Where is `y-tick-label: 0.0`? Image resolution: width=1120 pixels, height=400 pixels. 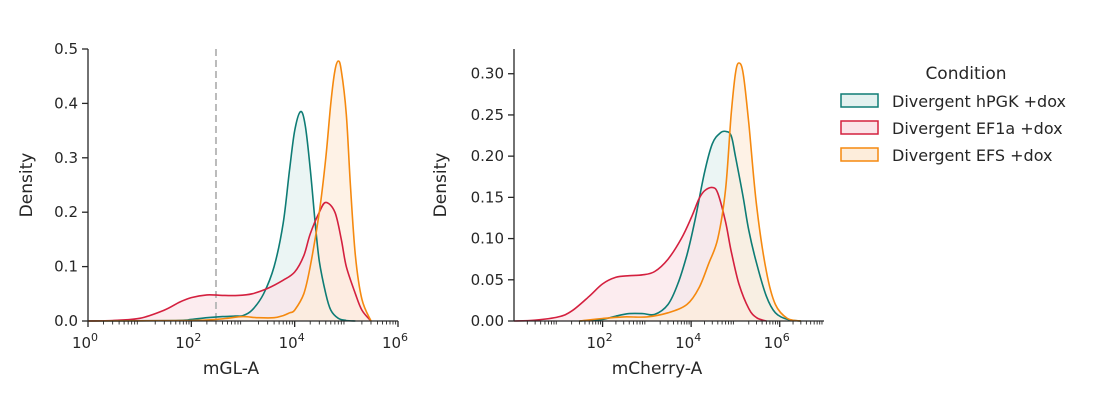
y-tick-label: 0.0 is located at coordinates (66, 321).